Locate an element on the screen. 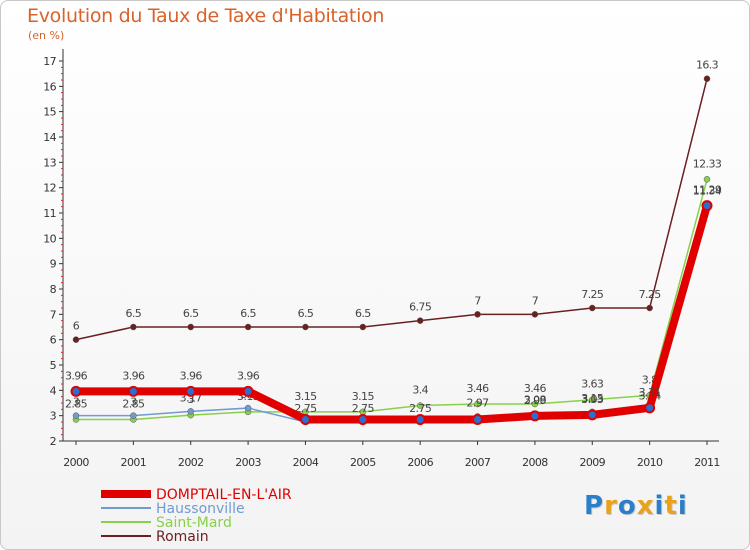  data-label: 2.85 is located at coordinates (76, 403).